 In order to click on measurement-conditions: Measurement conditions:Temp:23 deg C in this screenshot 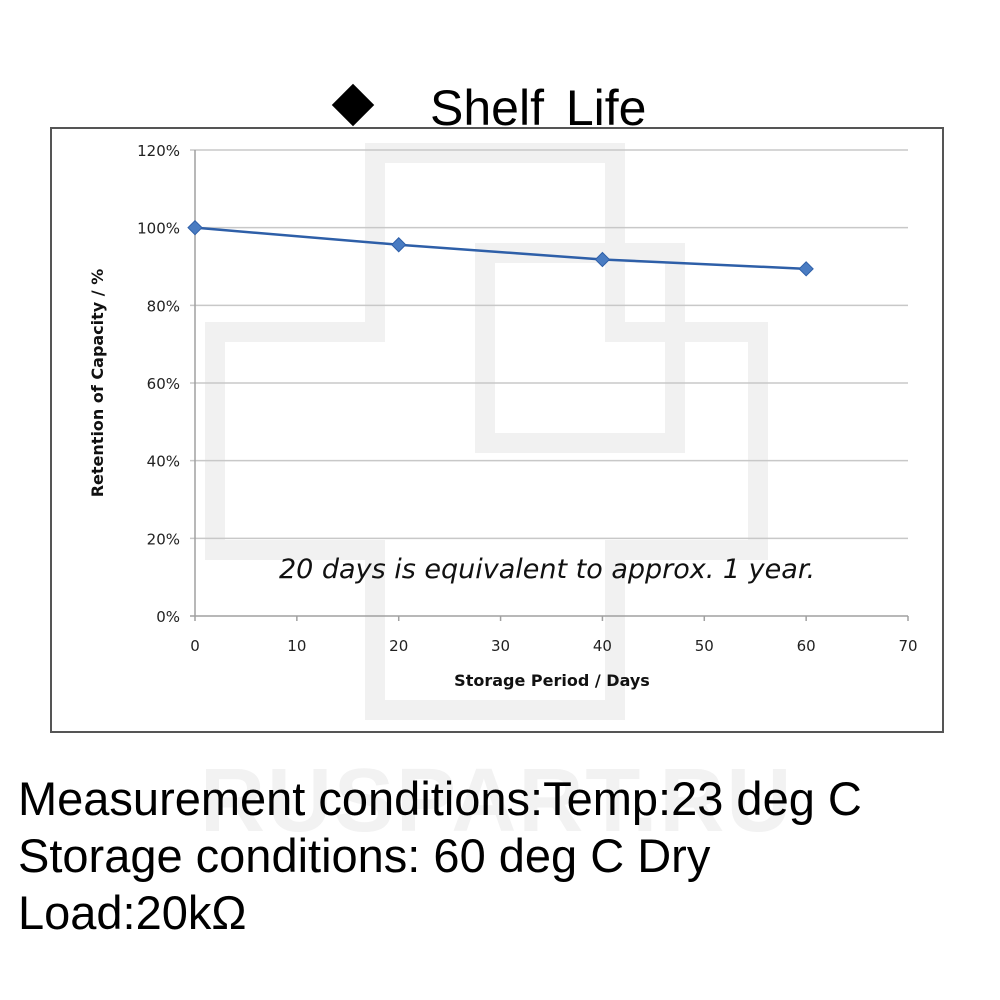, I will do `click(440, 798)`.